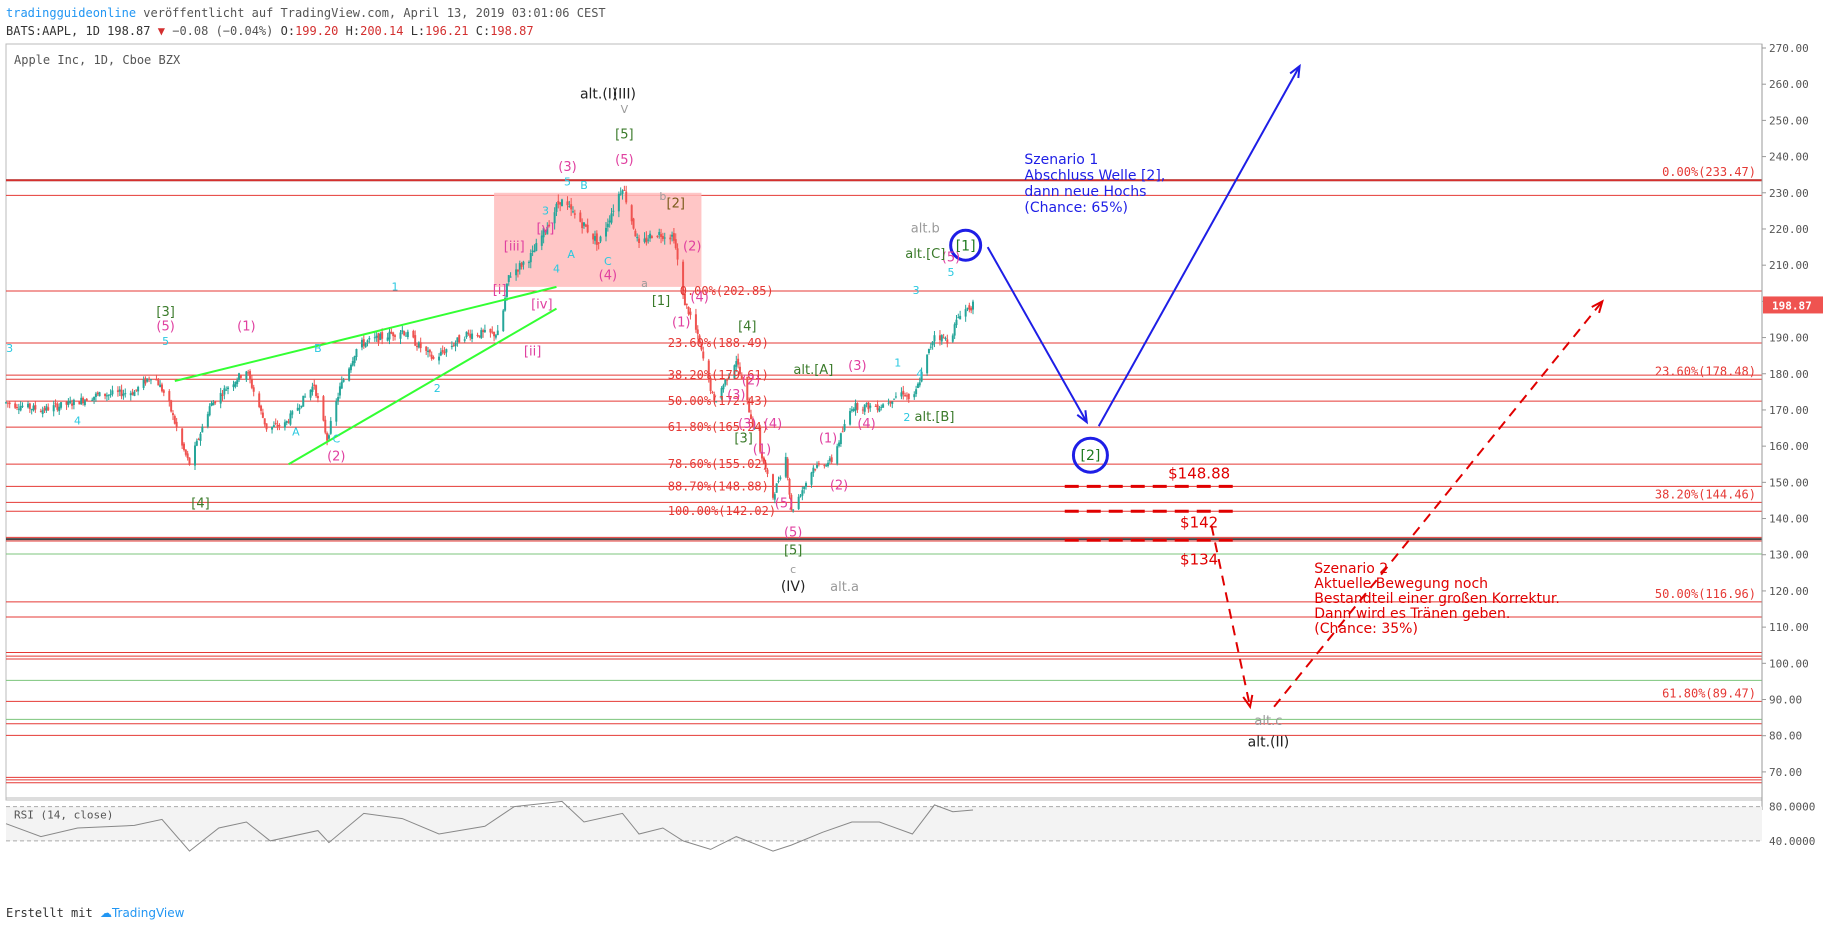 This screenshot has height=930, width=1828. I want to click on footer-brand: TradingView, so click(148, 913).